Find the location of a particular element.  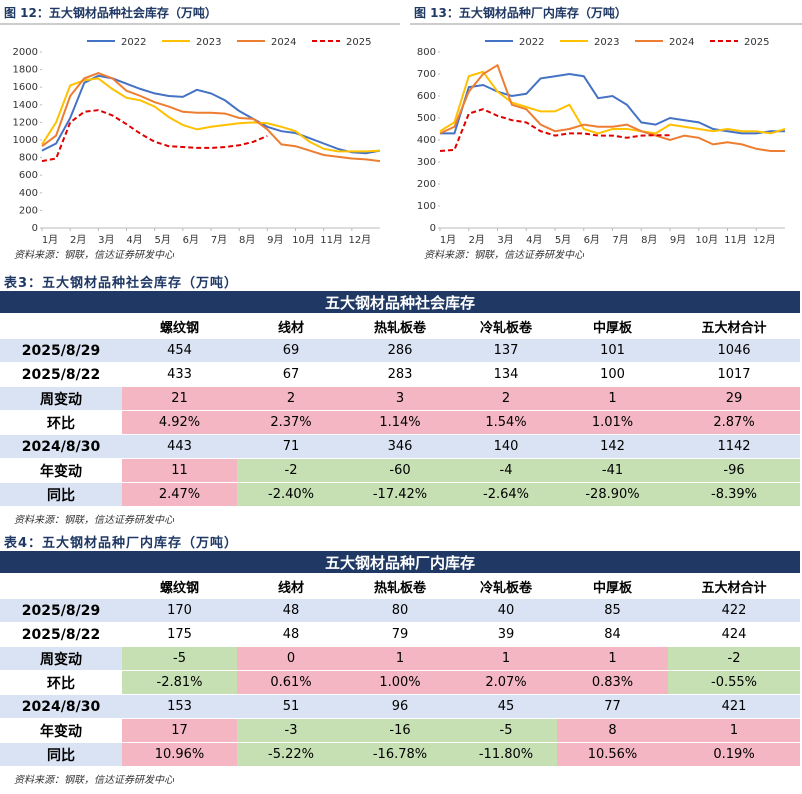

table-cell: 346 is located at coordinates (400, 446).